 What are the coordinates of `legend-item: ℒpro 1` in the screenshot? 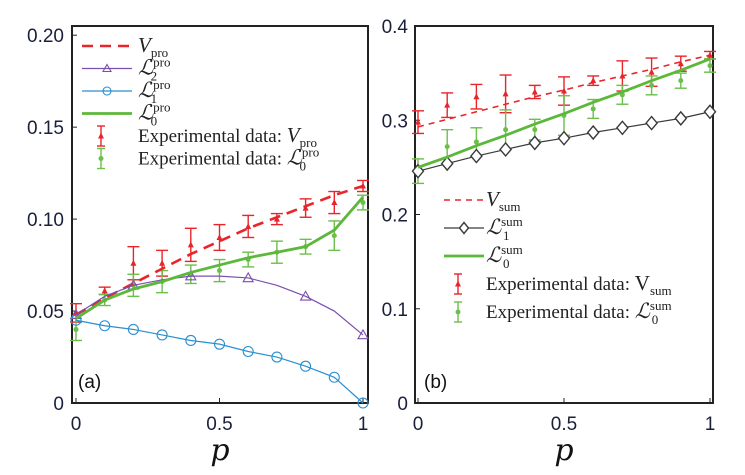 It's located at (126, 91).